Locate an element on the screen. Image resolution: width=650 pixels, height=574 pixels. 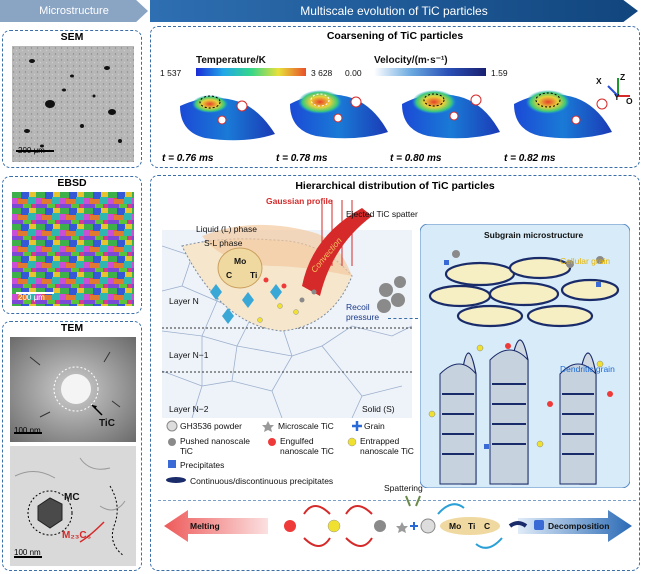
ebsd-title: EBSD is located at coordinates (72, 183).